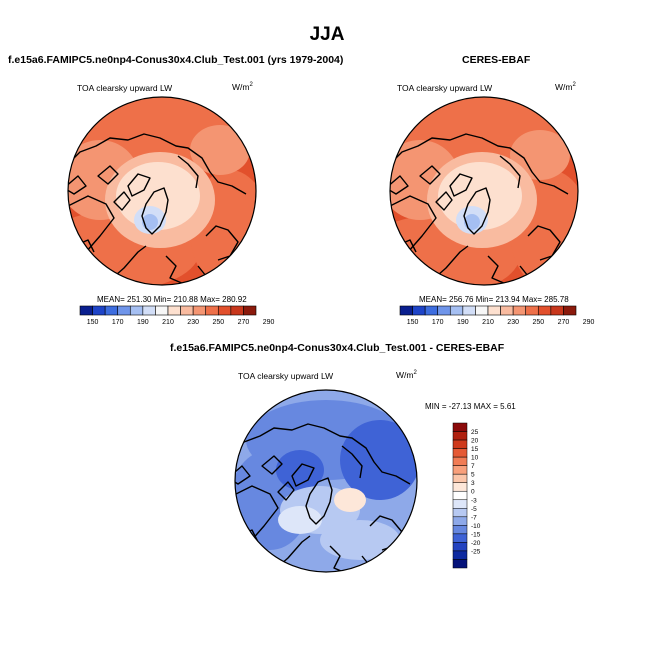 The width and height of the screenshot is (654, 655). I want to click on panel2-units: W/m2, so click(565, 87).